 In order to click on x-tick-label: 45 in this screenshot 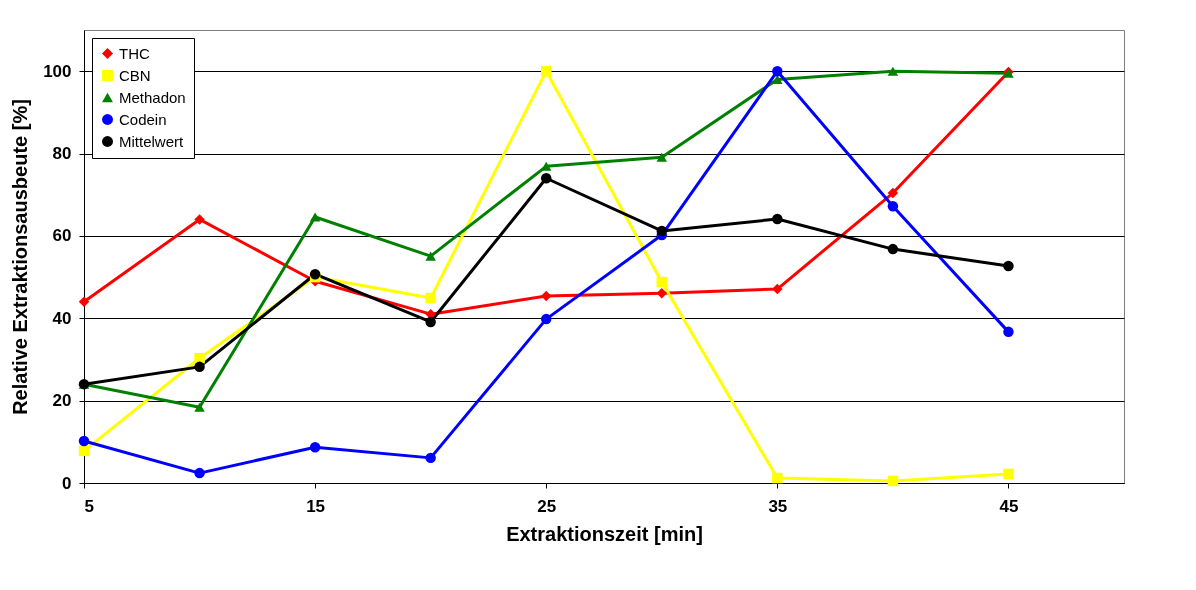, I will do `click(1009, 506)`.